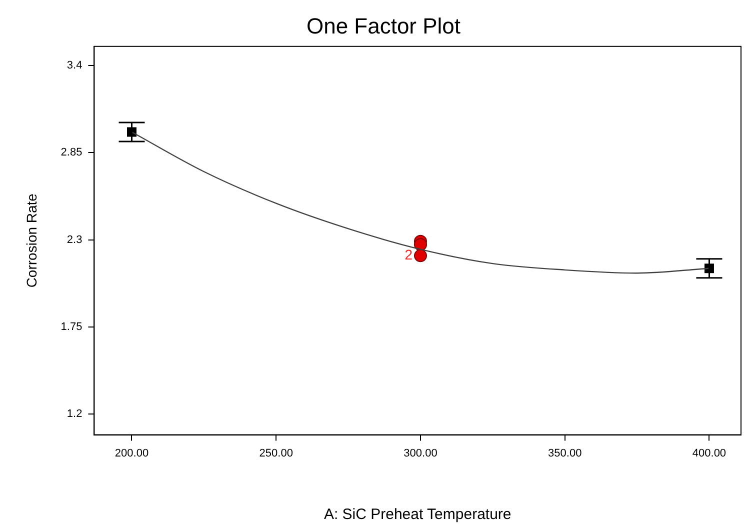  What do you see at coordinates (408, 254) in the screenshot?
I see `annotation: 2` at bounding box center [408, 254].